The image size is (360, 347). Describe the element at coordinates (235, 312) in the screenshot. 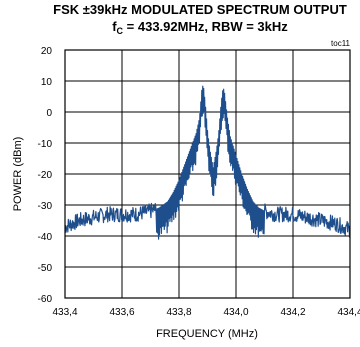

I see `x-tick-label: 434,0` at that location.